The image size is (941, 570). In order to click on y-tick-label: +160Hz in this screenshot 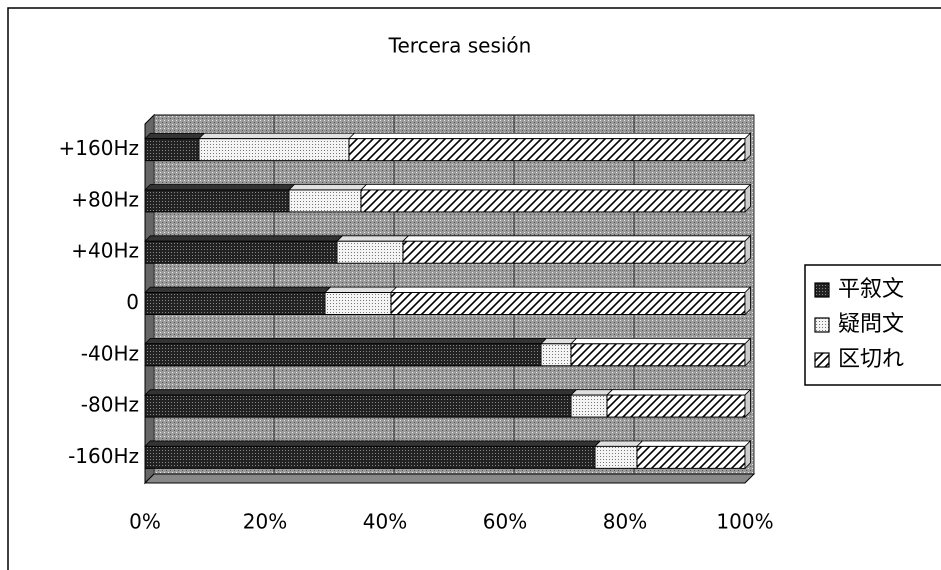, I will do `click(99, 148)`.